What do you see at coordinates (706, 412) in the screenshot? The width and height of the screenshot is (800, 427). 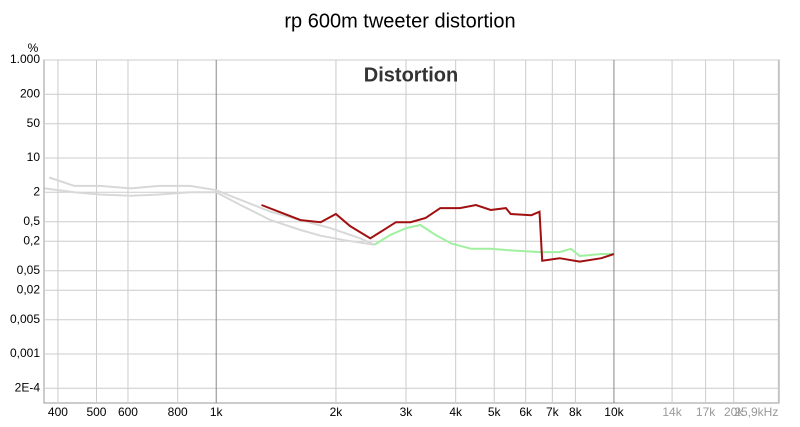 I see `x-tick-label: 17k` at bounding box center [706, 412].